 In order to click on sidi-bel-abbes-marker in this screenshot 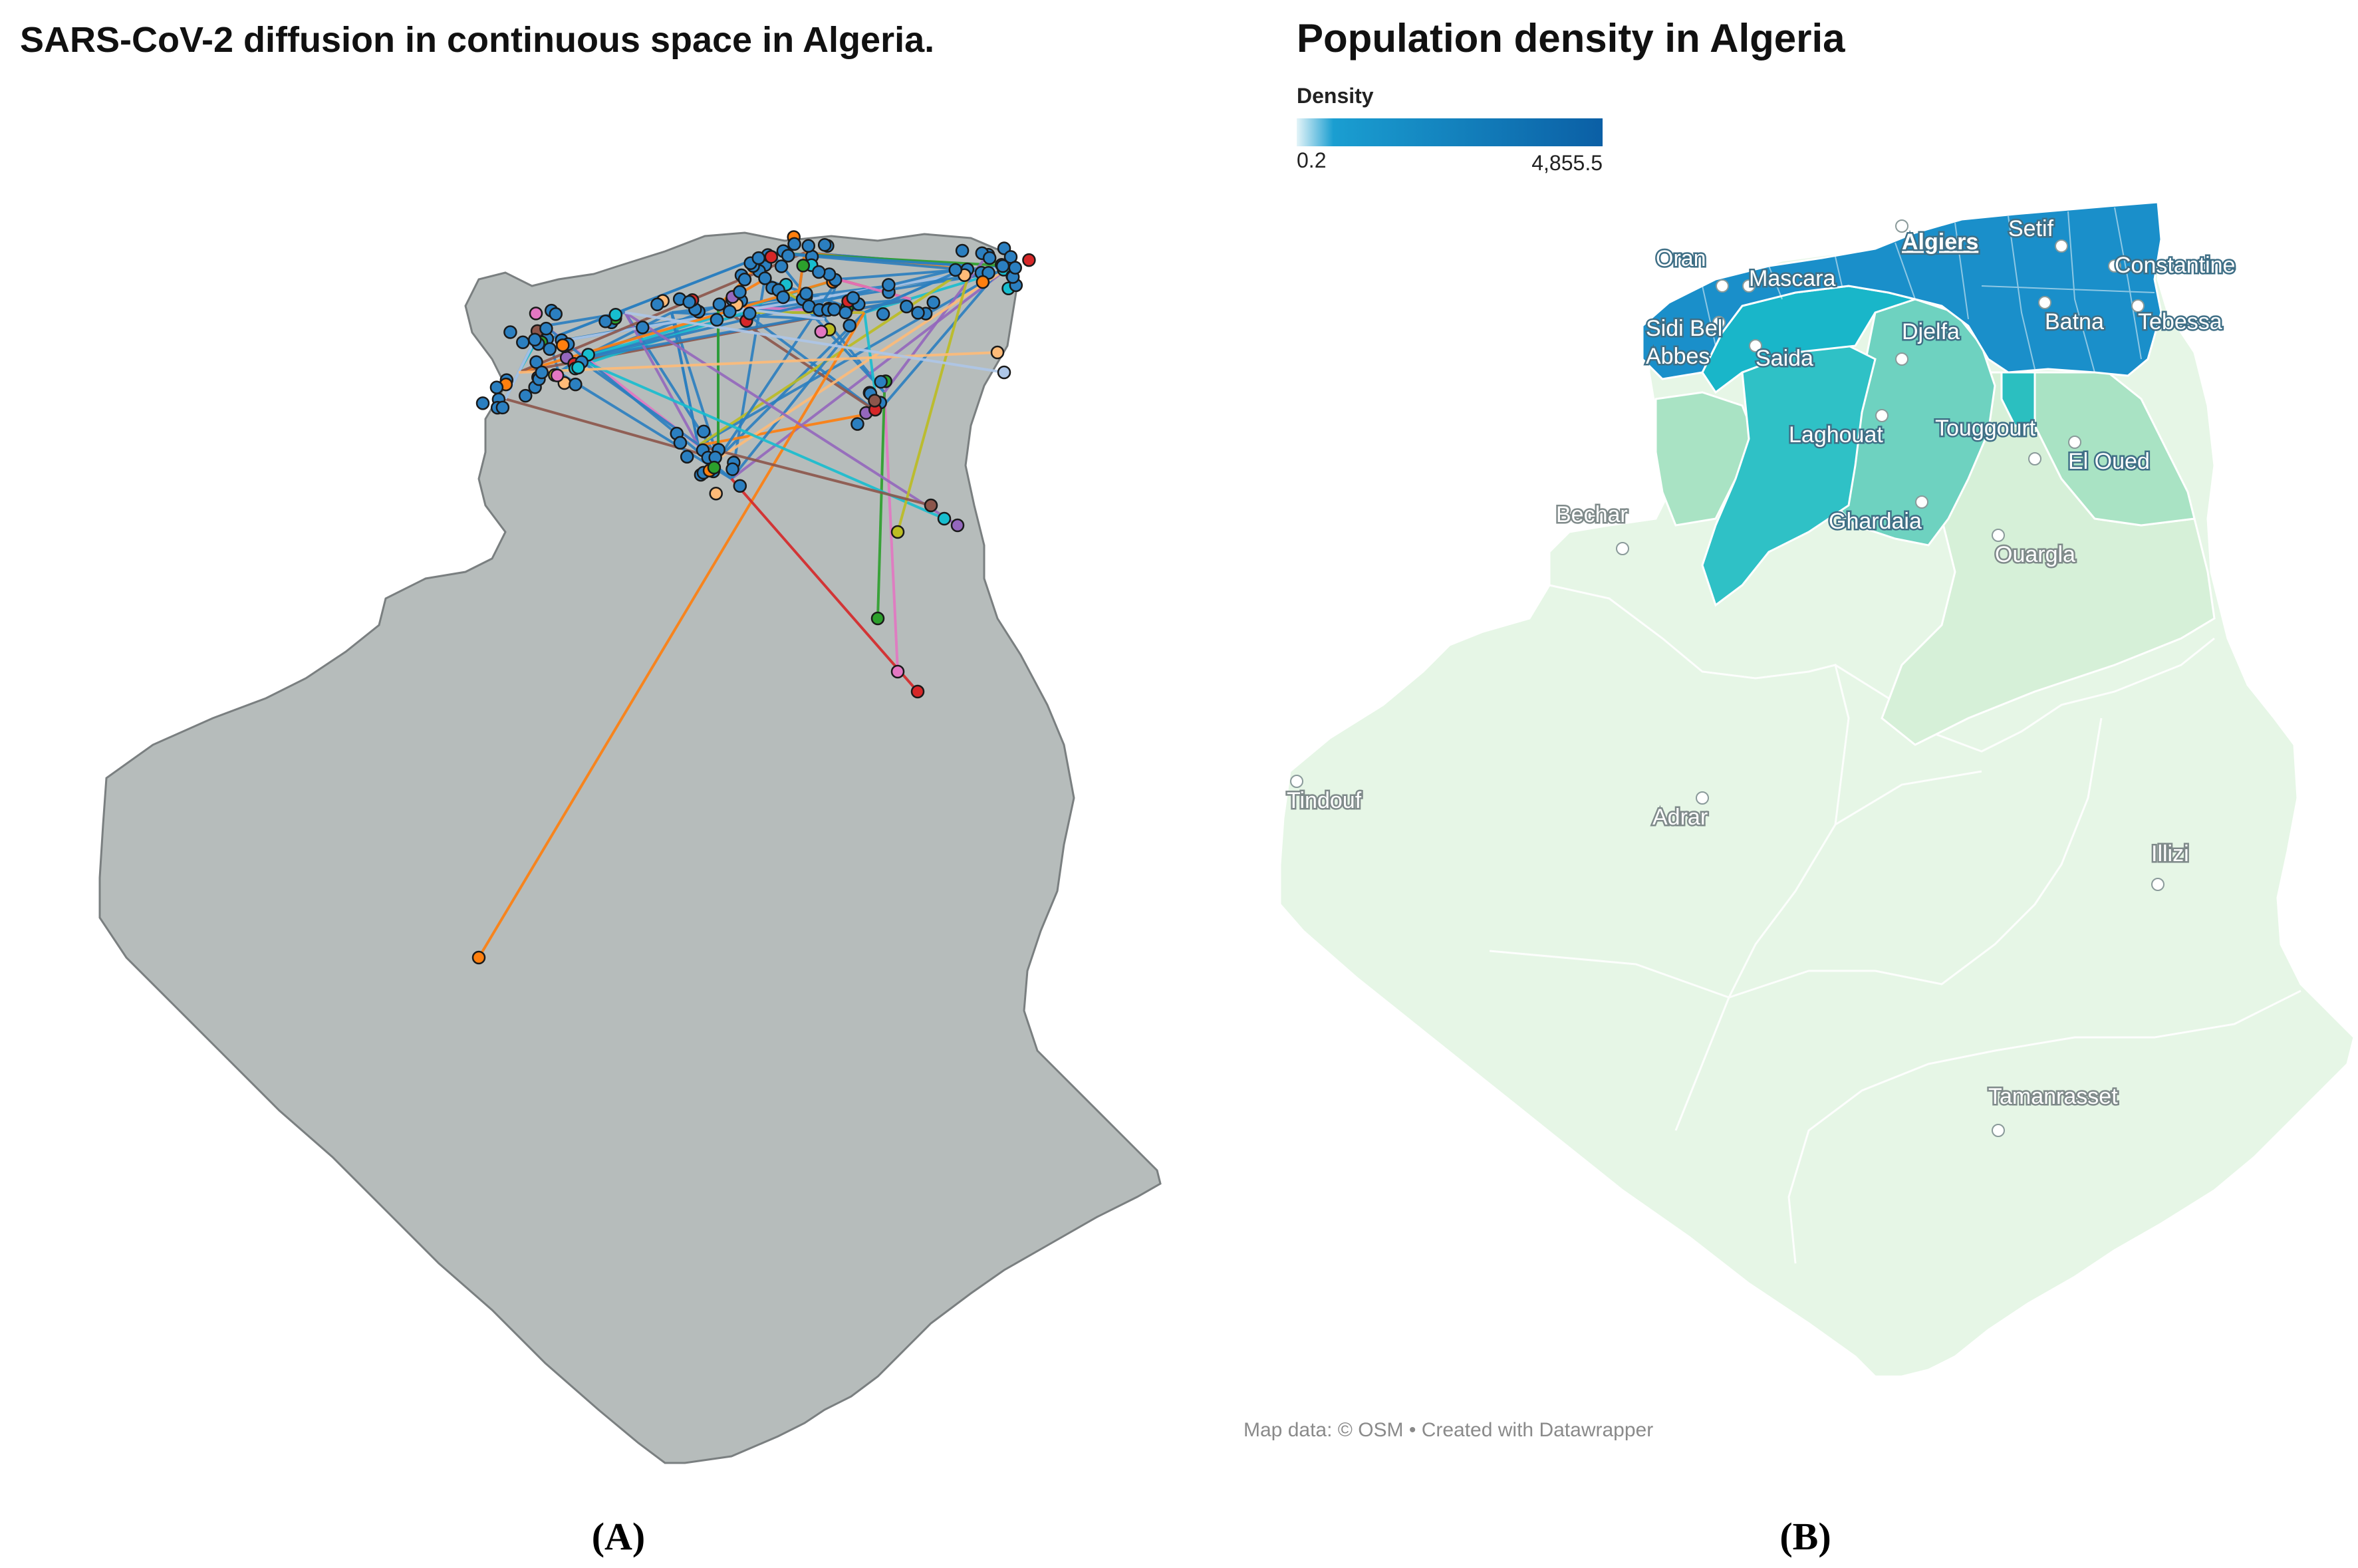, I will do `click(1719, 322)`.